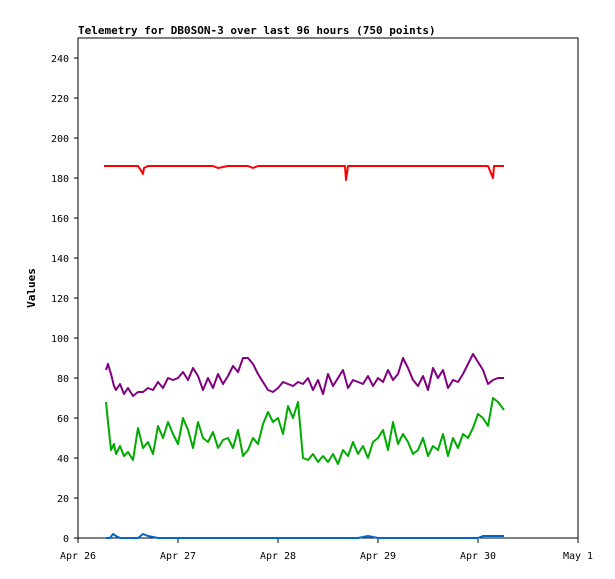 The height and width of the screenshot is (579, 615). I want to click on y-tick-label: 120, so click(60, 299).